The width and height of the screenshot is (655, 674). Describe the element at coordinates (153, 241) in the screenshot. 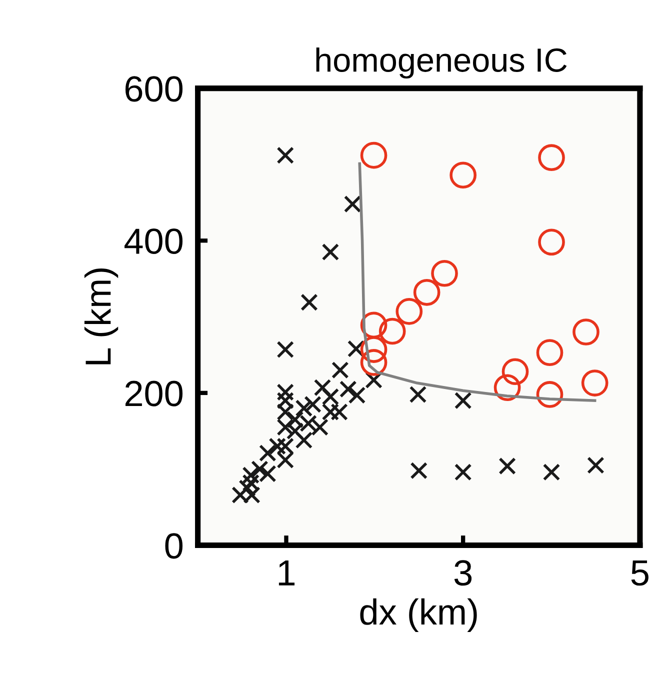

I see `y-tick-label: 400` at that location.